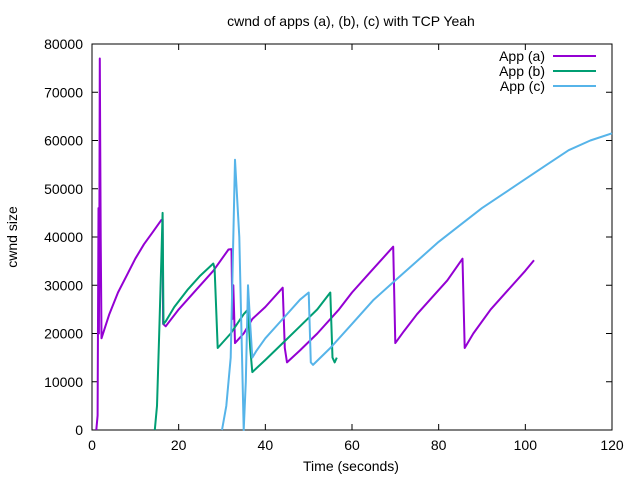 Image resolution: width=640 pixels, height=480 pixels. I want to click on x-axis-label: Time (seconds), so click(351, 466).